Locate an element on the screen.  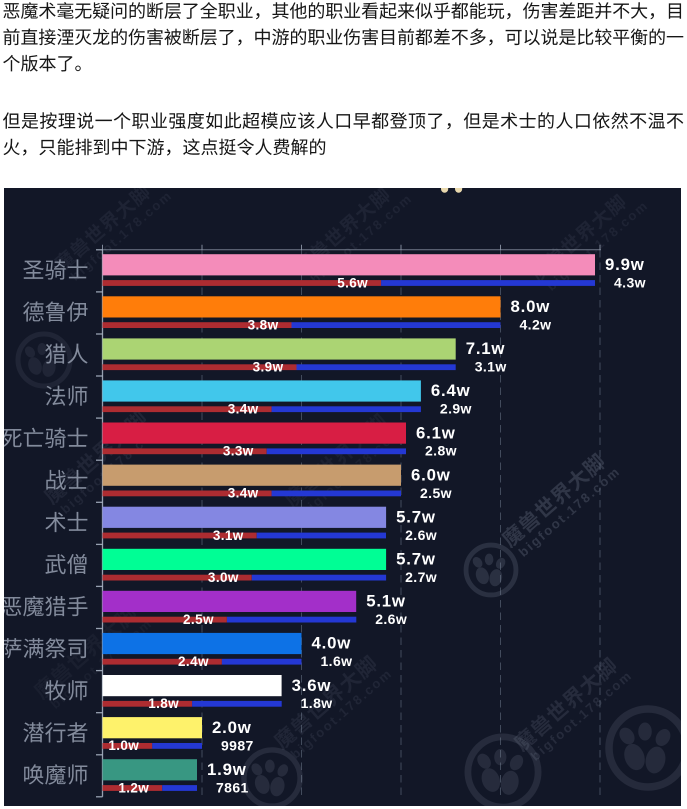
svg-text: 7.1w is located at coordinates (486, 348).